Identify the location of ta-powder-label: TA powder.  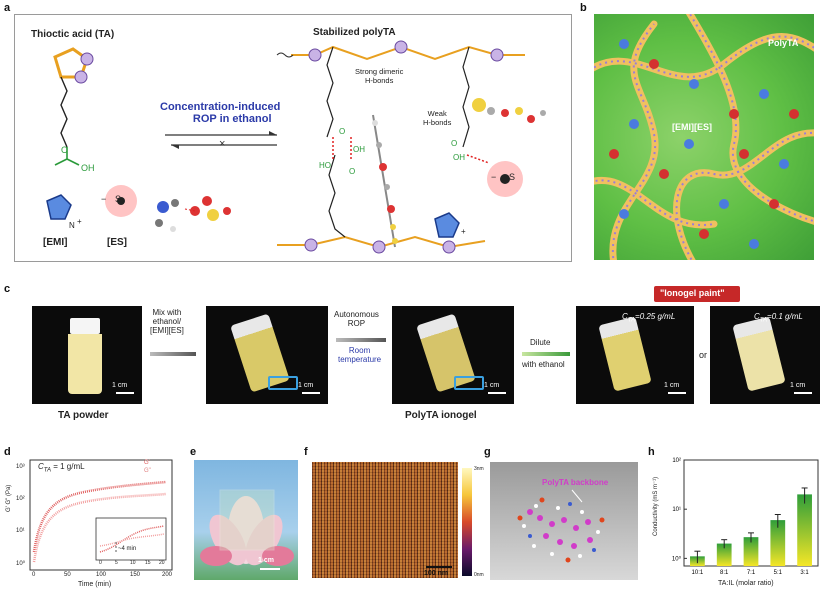
(83, 415).